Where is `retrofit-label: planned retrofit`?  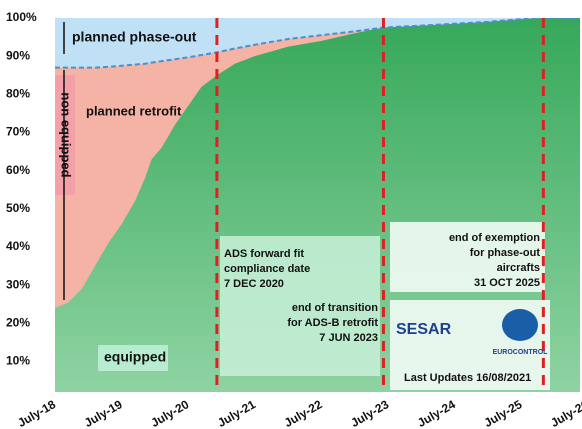 retrofit-label: planned retrofit is located at coordinates (134, 110).